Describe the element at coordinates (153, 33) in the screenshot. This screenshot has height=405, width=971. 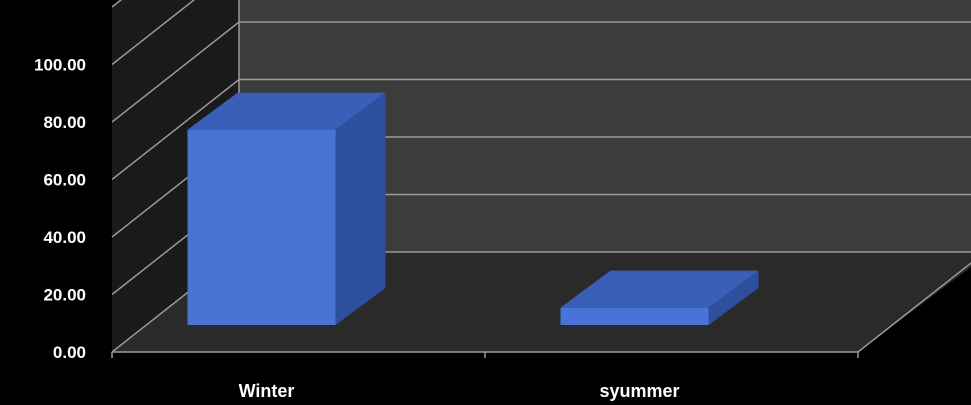
I see `gridline` at that location.